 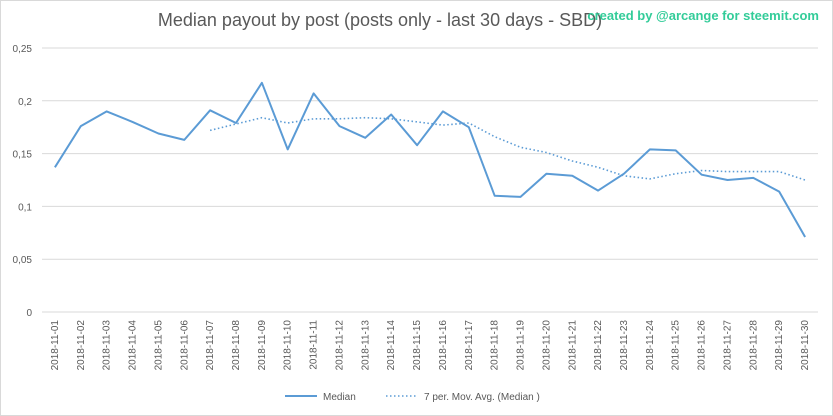 What do you see at coordinates (29, 313) in the screenshot?
I see `y-tick-label: 0` at bounding box center [29, 313].